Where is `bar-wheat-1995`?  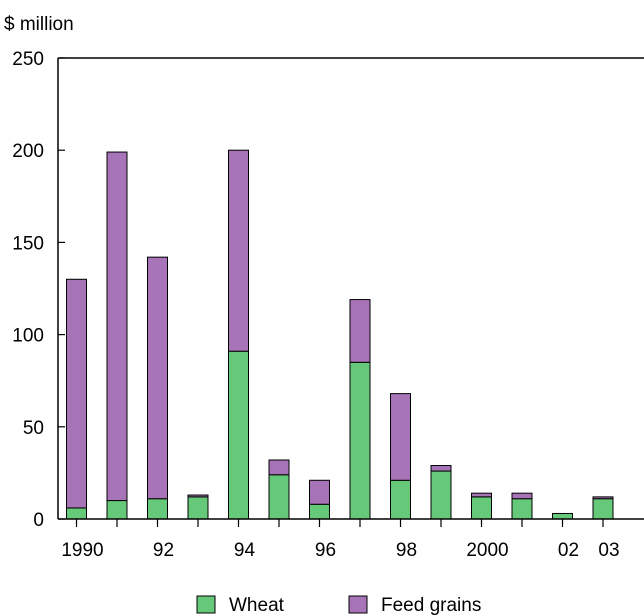 bar-wheat-1995 is located at coordinates (279, 497).